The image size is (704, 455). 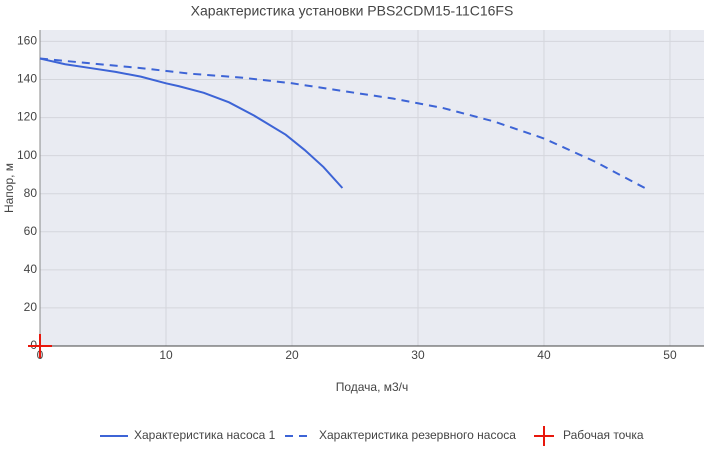 I want to click on series-line, so click(x=191, y=123).